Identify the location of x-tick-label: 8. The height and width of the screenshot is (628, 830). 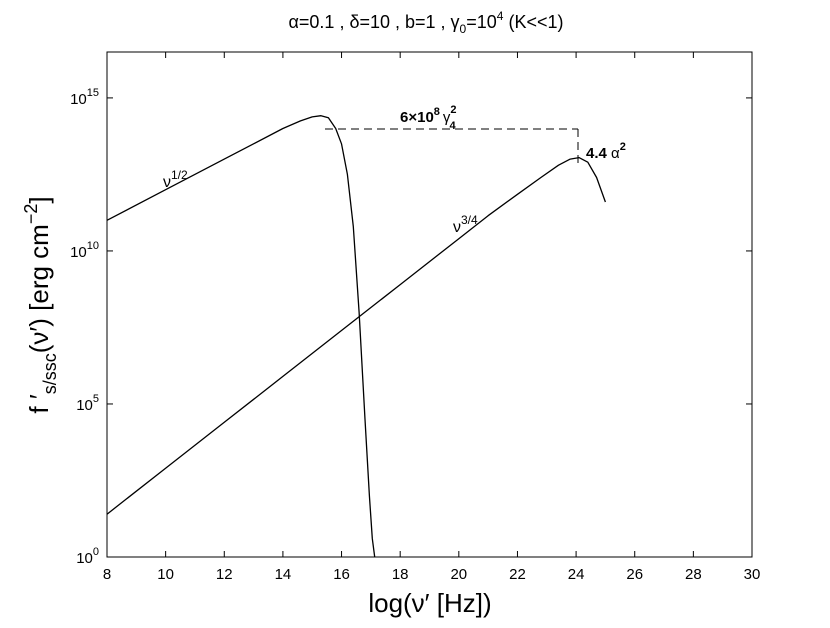
(107, 574).